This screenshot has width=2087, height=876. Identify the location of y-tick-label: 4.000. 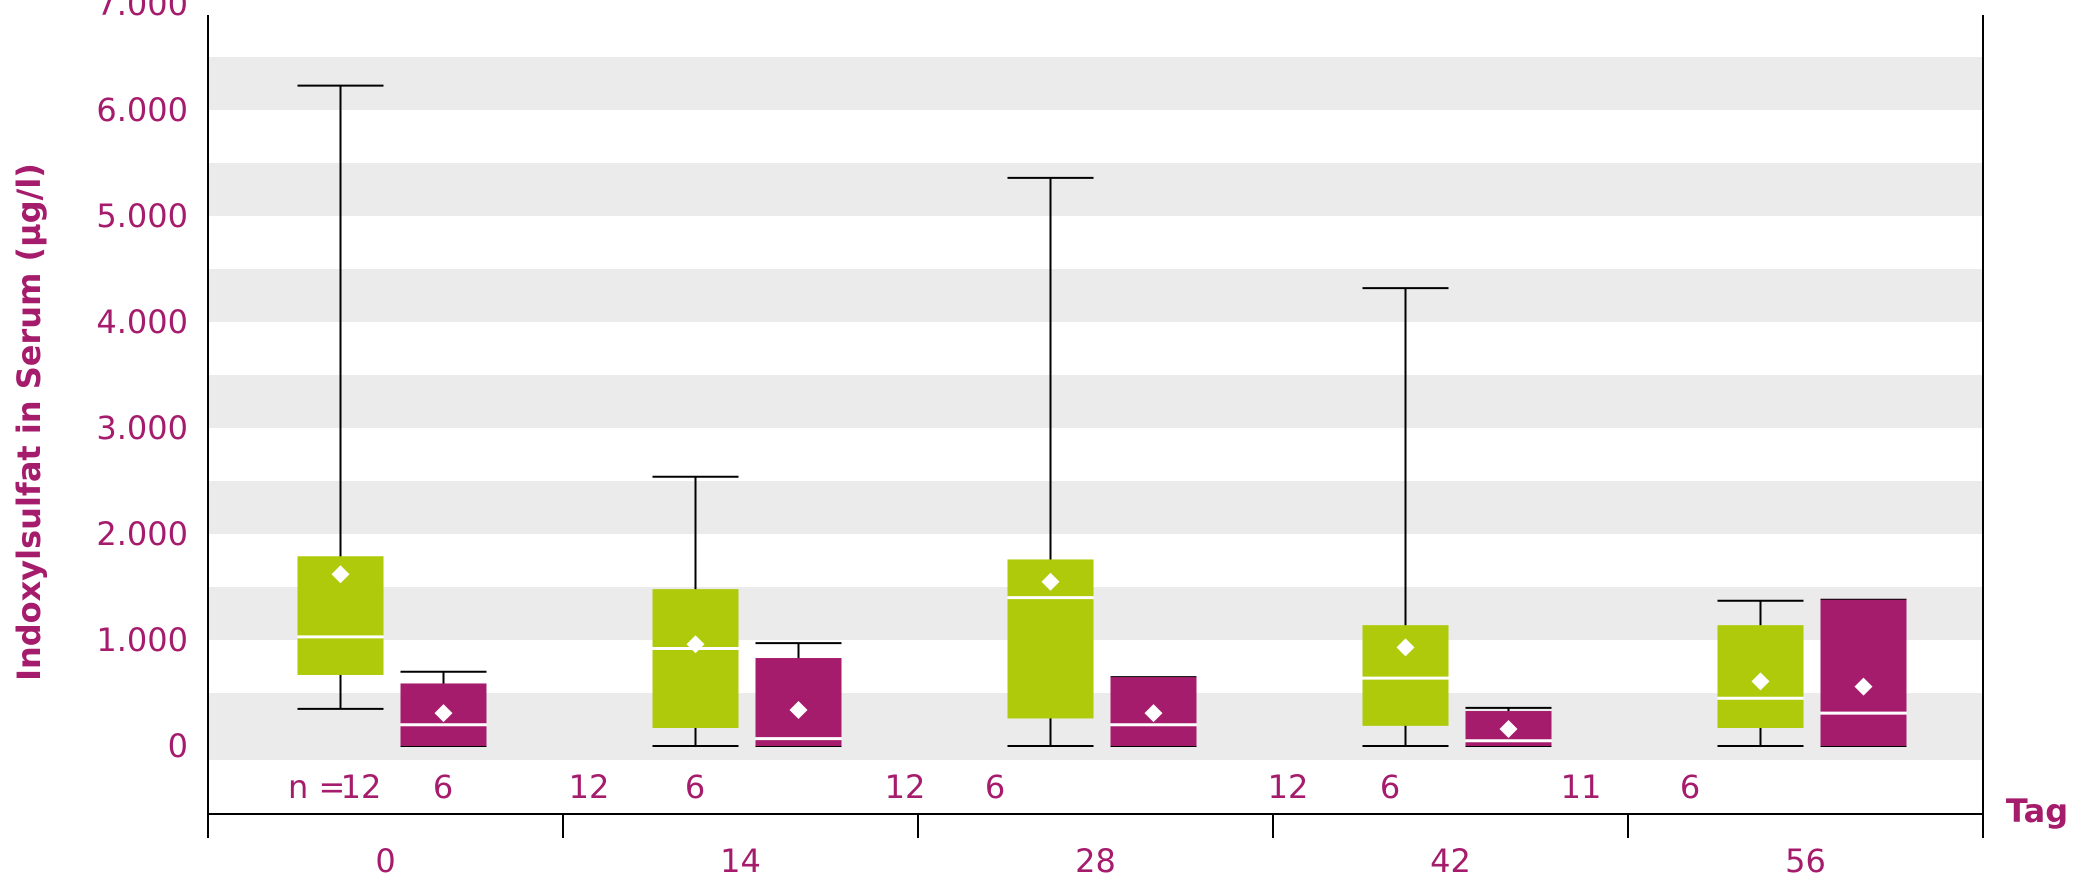
(142, 322).